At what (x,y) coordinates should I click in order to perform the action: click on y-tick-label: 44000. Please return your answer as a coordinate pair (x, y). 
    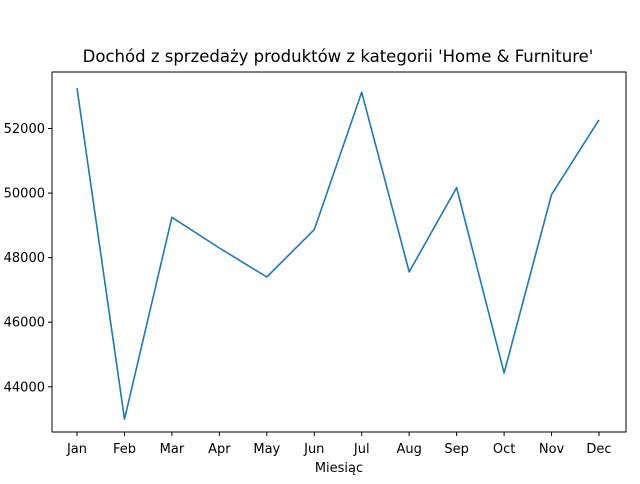
    Looking at the image, I should click on (24, 387).